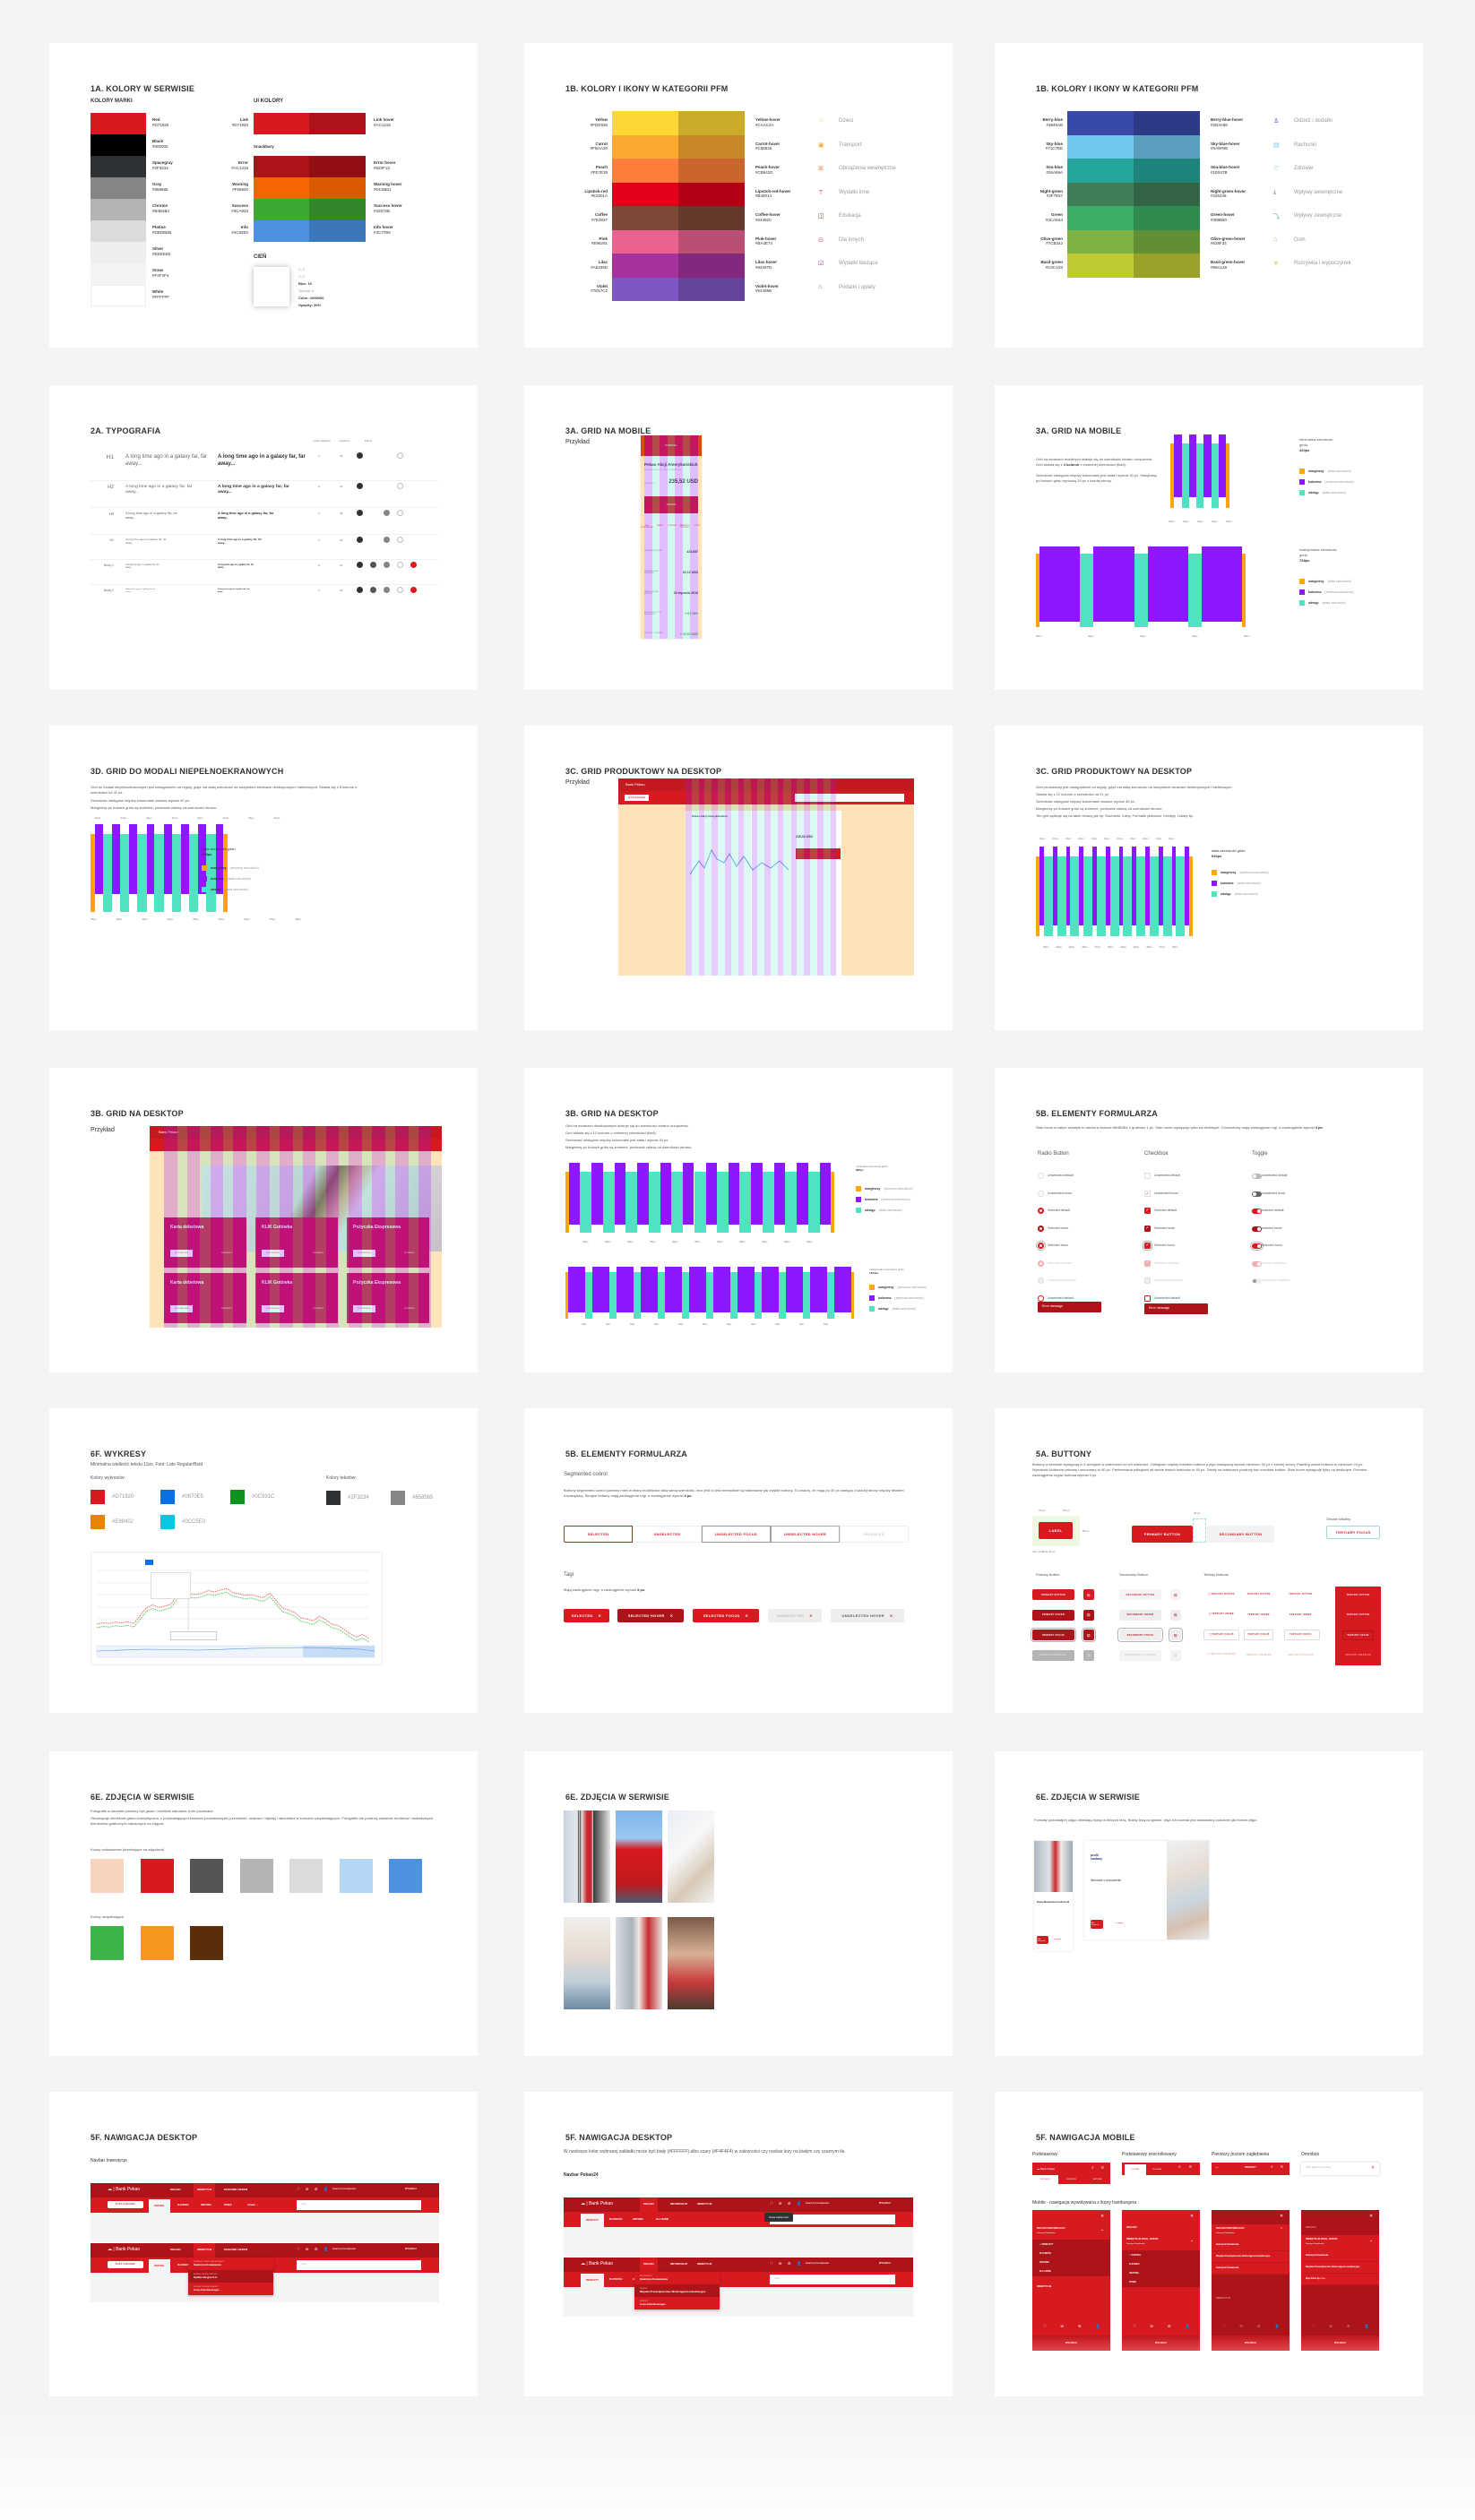 The height and width of the screenshot is (2520, 1475). I want to click on nav-tab: eTrader →, so click(253, 2205).